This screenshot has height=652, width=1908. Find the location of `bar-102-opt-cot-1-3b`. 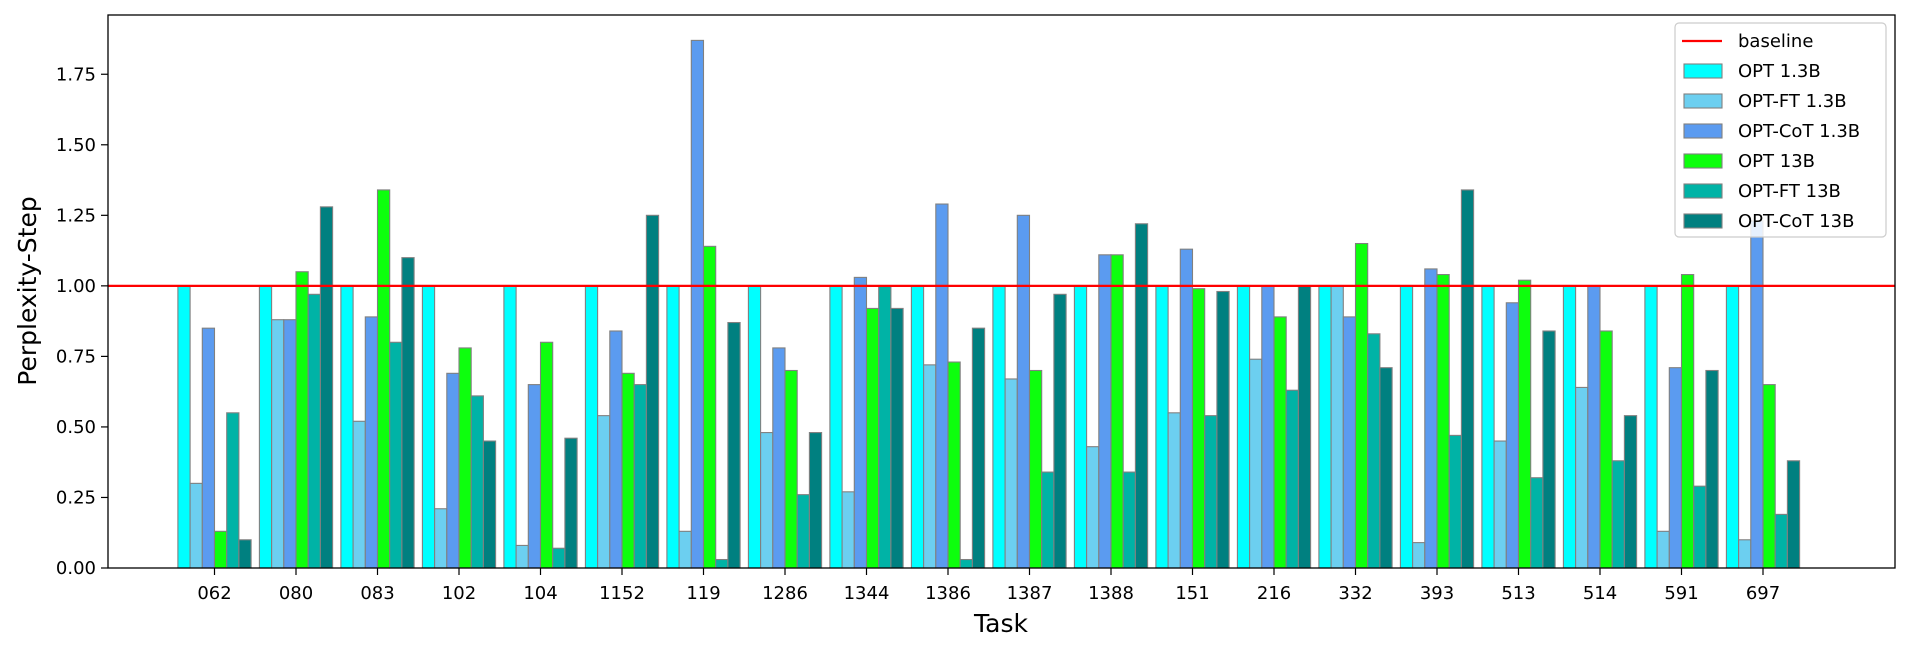

bar-102-opt-cot-1-3b is located at coordinates (453, 470).